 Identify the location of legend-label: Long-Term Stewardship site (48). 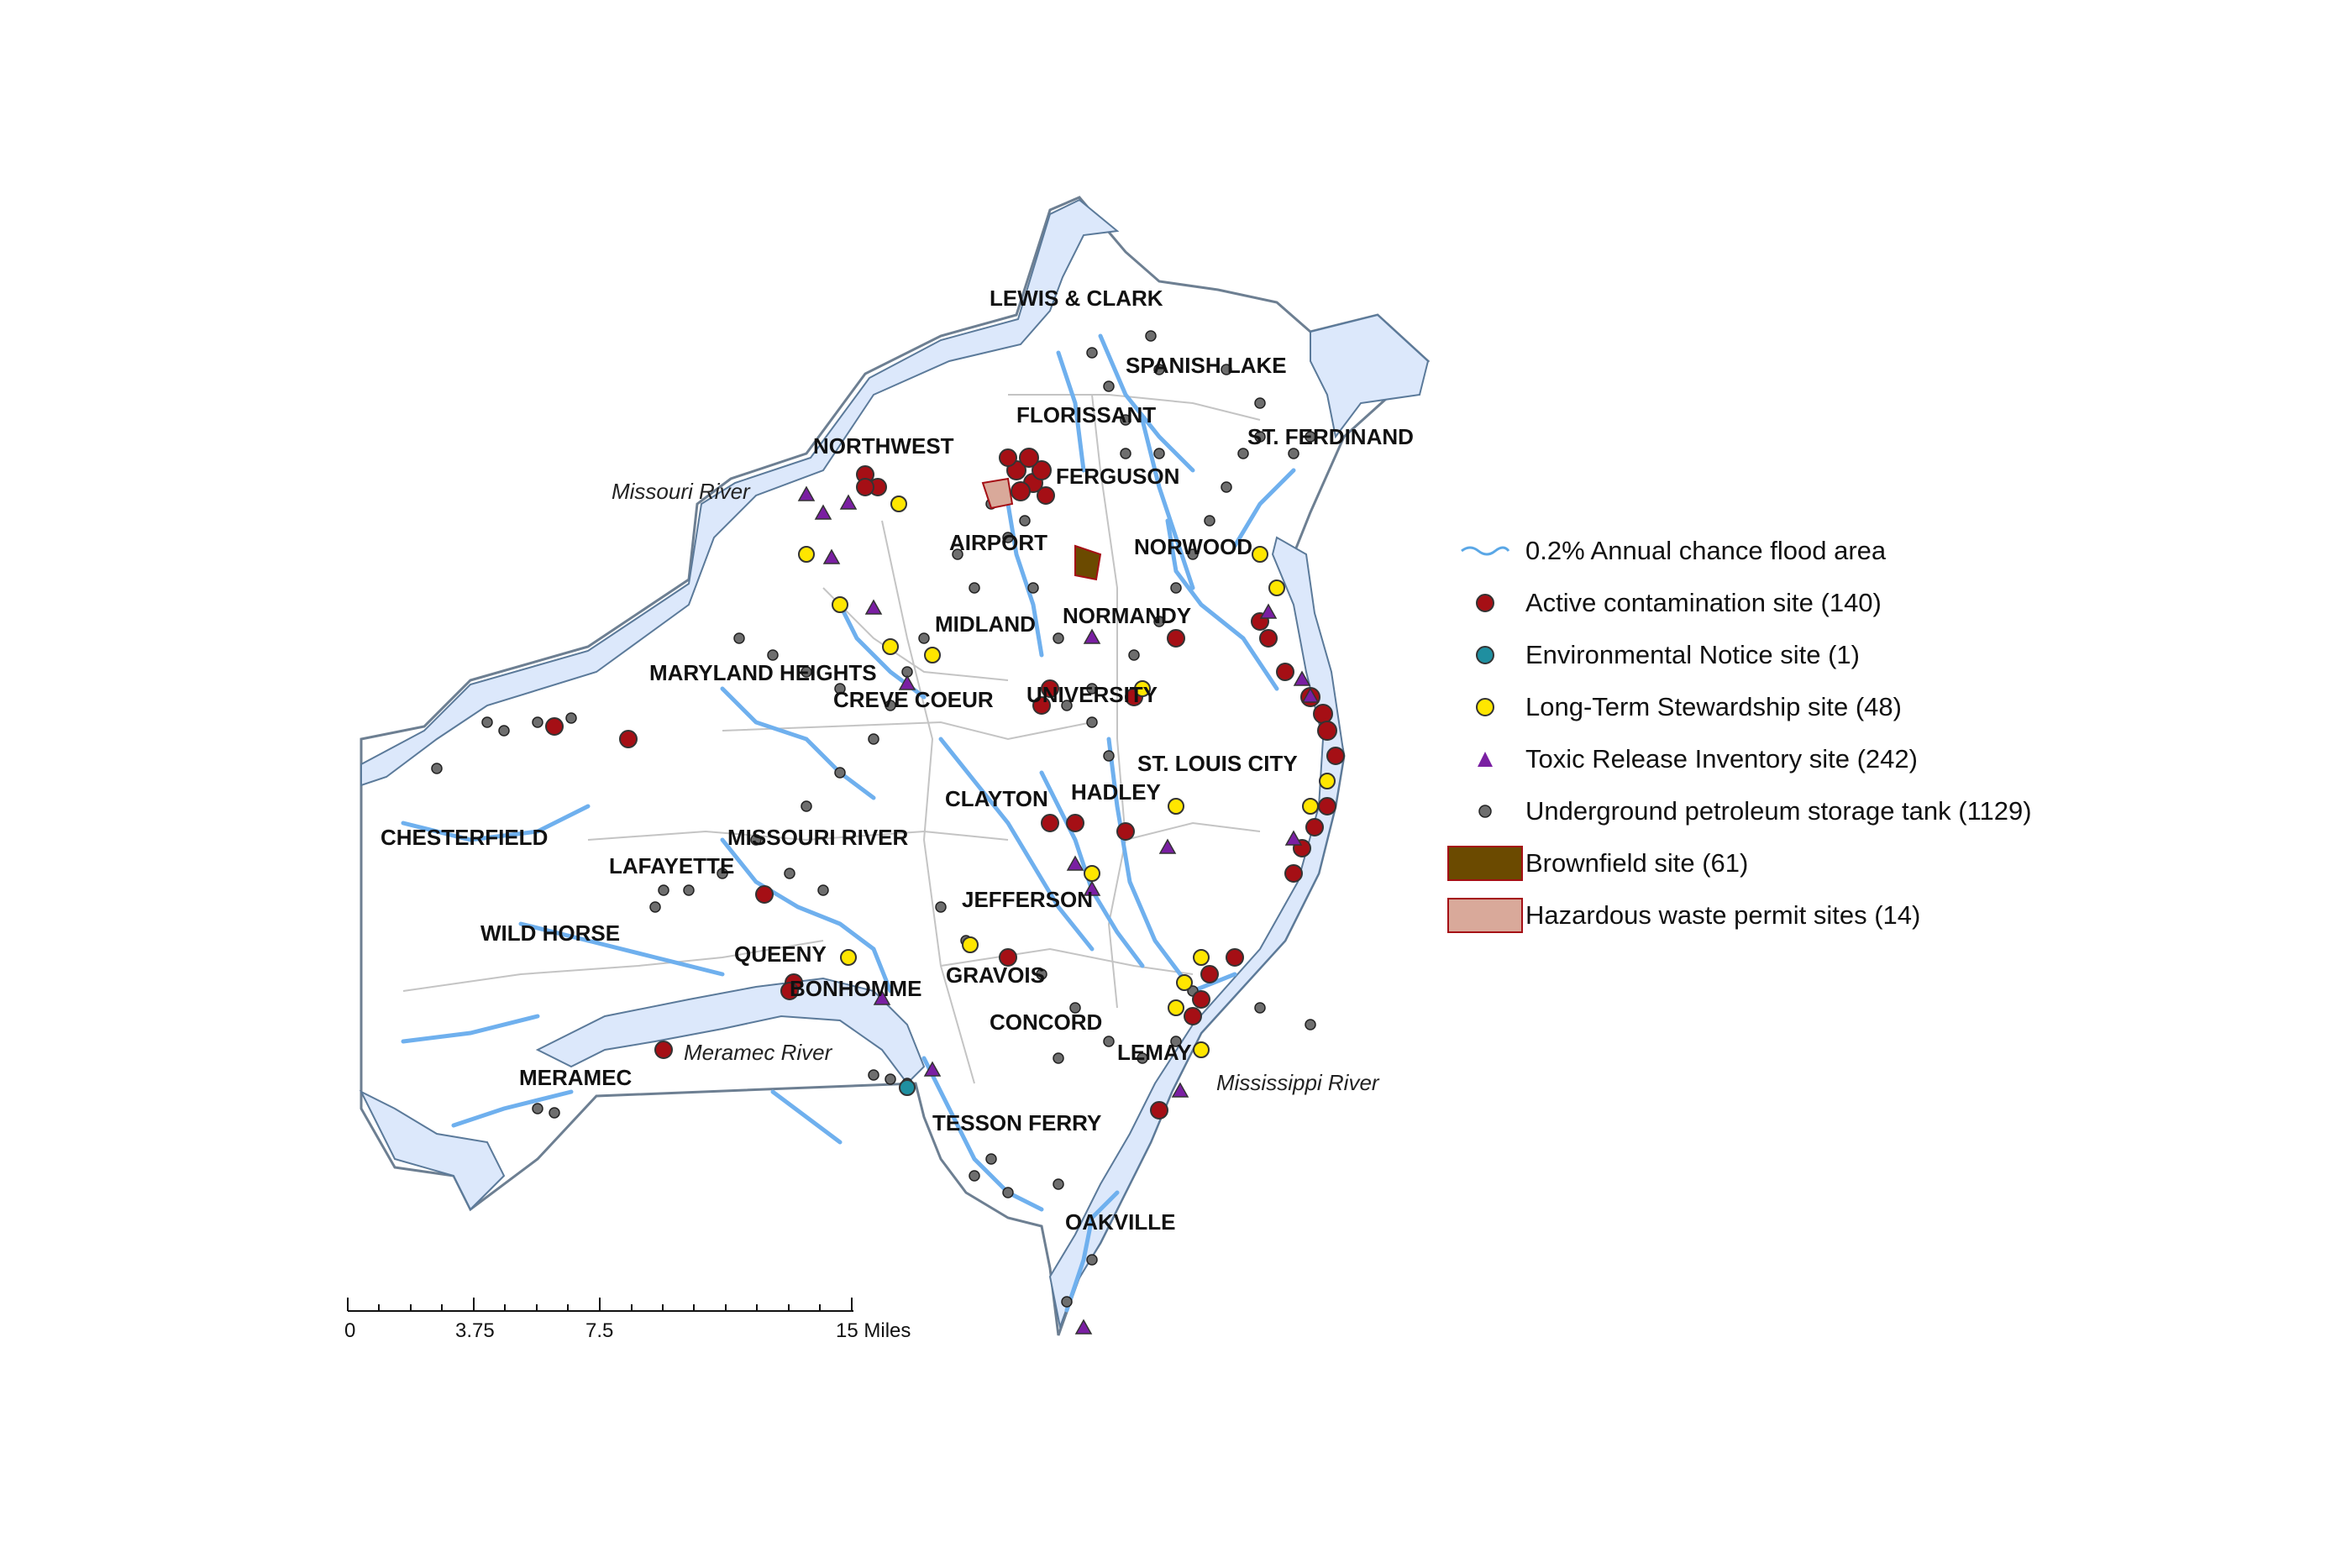
(1713, 706).